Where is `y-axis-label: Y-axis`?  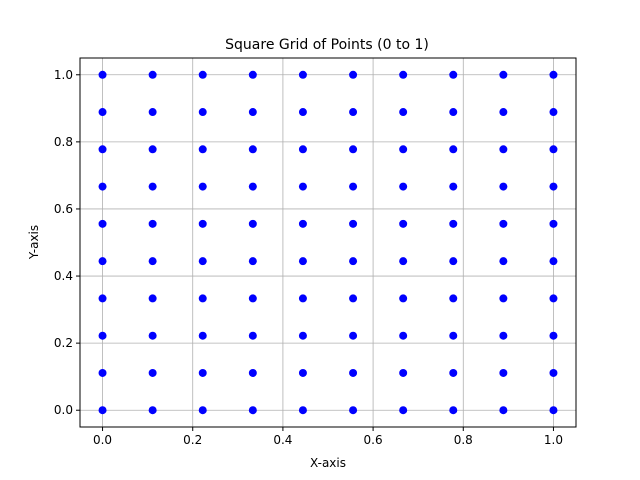 y-axis-label: Y-axis is located at coordinates (34, 242).